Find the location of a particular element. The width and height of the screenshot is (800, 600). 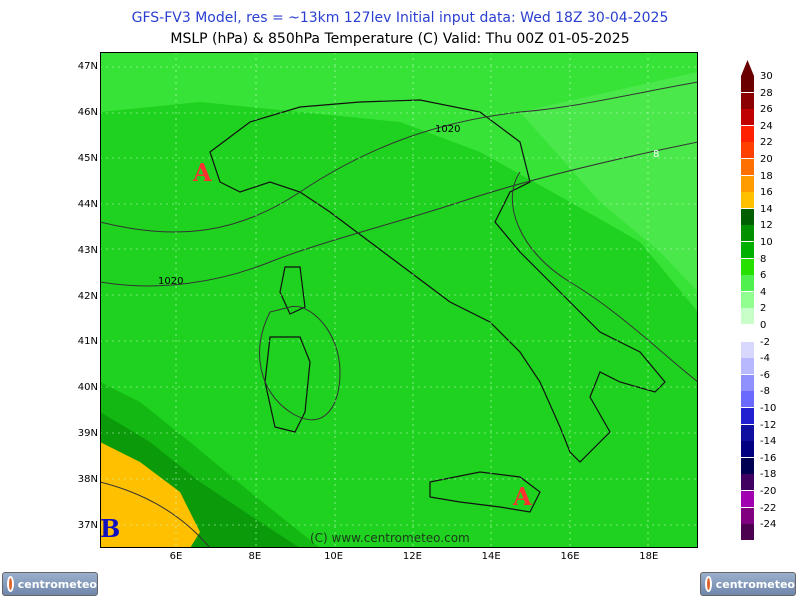

colorbar-label: -2 is located at coordinates (765, 342).